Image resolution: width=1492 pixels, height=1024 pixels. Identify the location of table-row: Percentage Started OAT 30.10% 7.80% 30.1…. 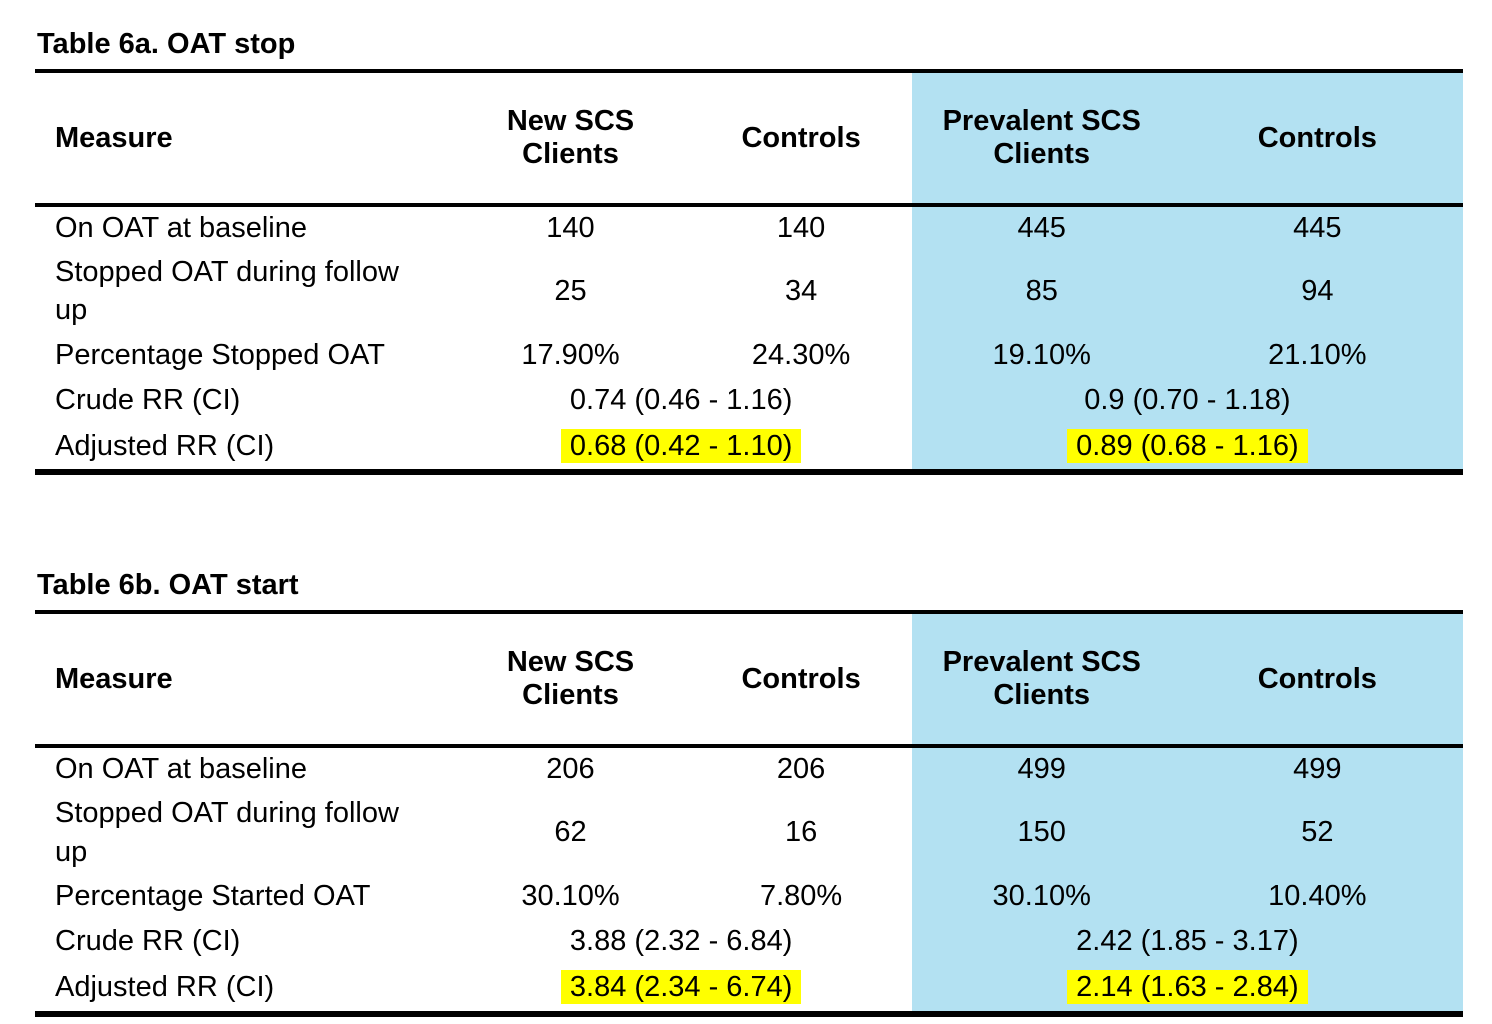
(749, 896).